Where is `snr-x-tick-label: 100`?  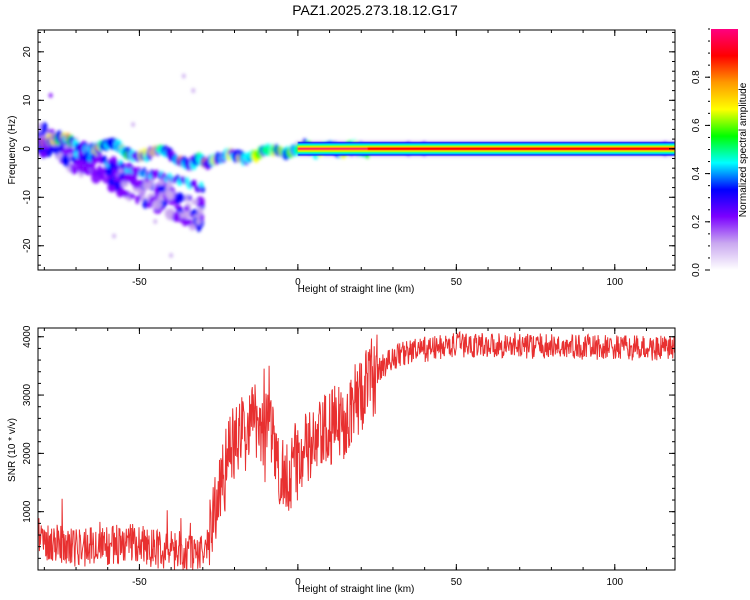 snr-x-tick-label: 100 is located at coordinates (614, 582).